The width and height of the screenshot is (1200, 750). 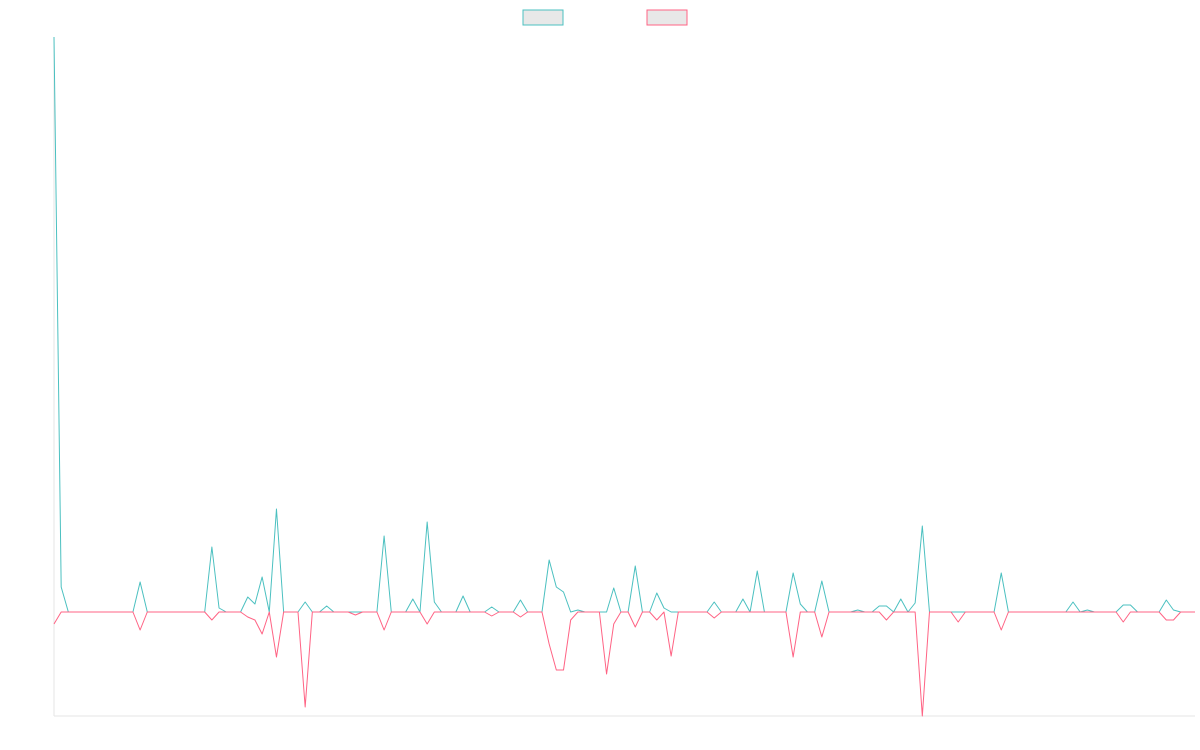 What do you see at coordinates (624, 664) in the screenshot?
I see `data-line` at bounding box center [624, 664].